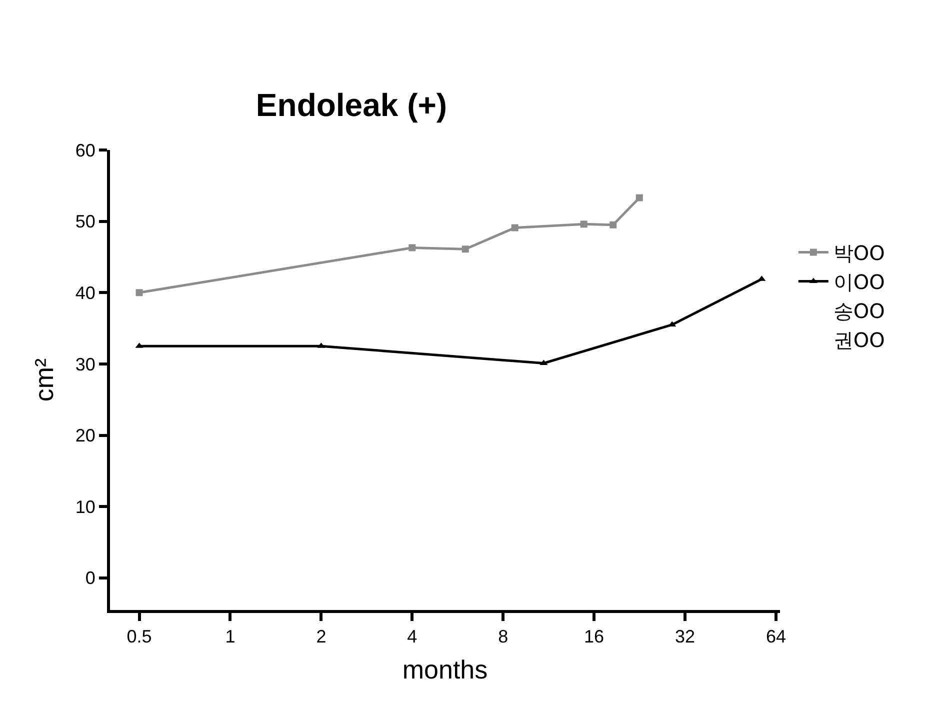  I want to click on x-axis-title: months, so click(445, 669).